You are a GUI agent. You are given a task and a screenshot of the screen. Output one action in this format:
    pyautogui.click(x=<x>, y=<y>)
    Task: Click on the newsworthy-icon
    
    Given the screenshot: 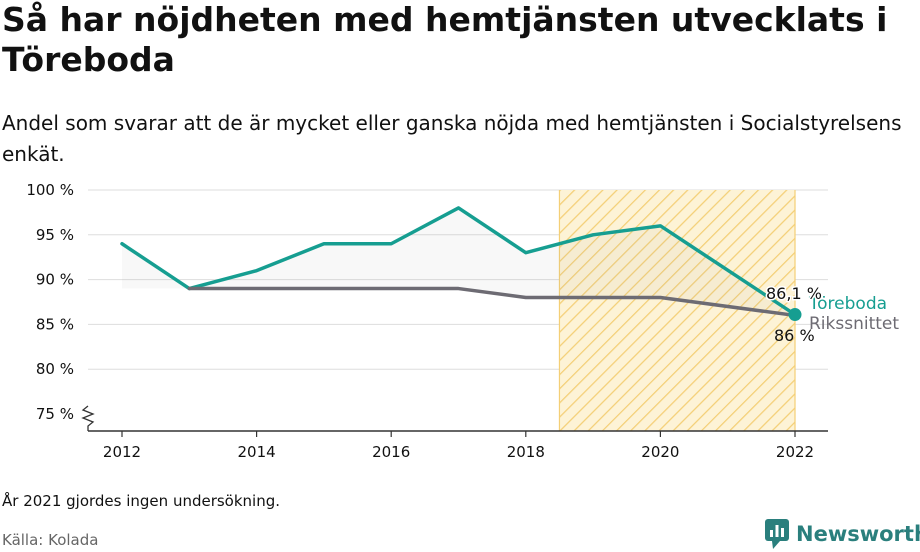 What is the action you would take?
    pyautogui.click(x=777, y=534)
    